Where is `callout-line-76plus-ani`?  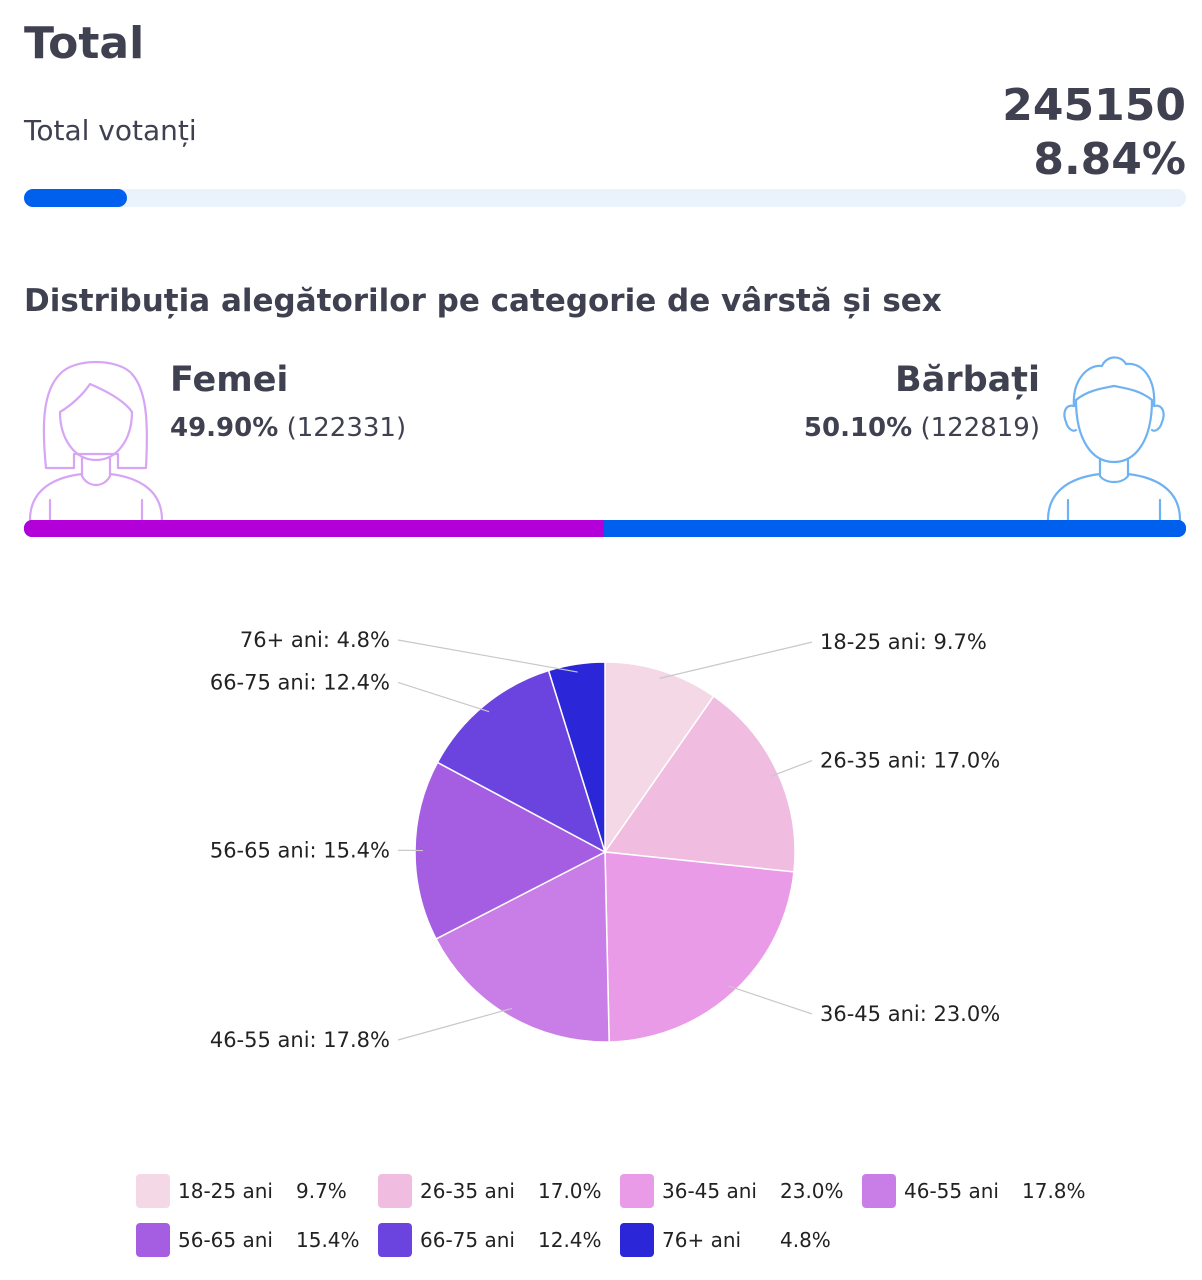 callout-line-76plus-ani is located at coordinates (487, 656).